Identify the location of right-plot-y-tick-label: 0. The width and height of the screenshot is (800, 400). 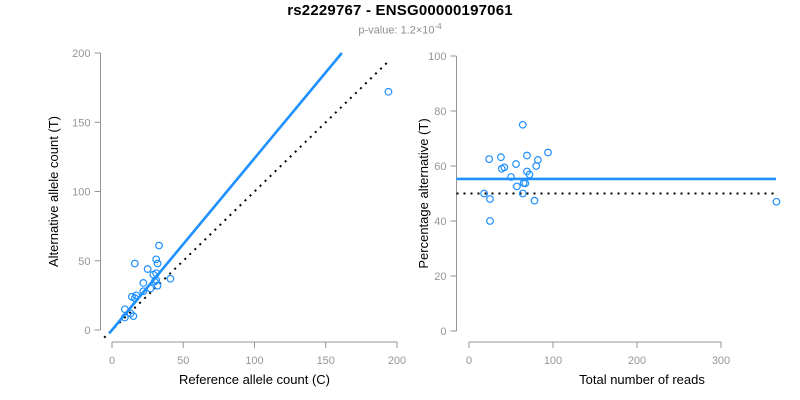
(443, 332).